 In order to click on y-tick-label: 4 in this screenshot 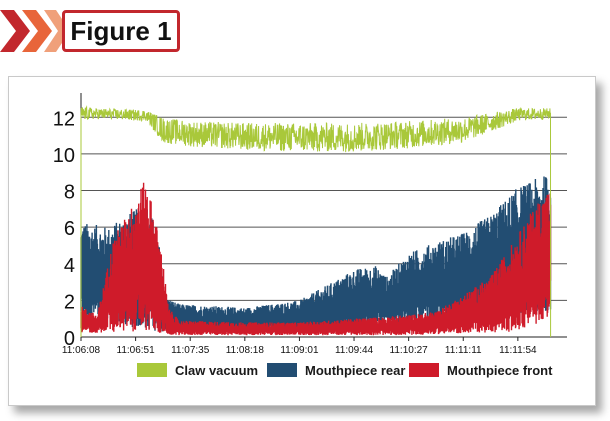, I will do `click(69, 266)`.